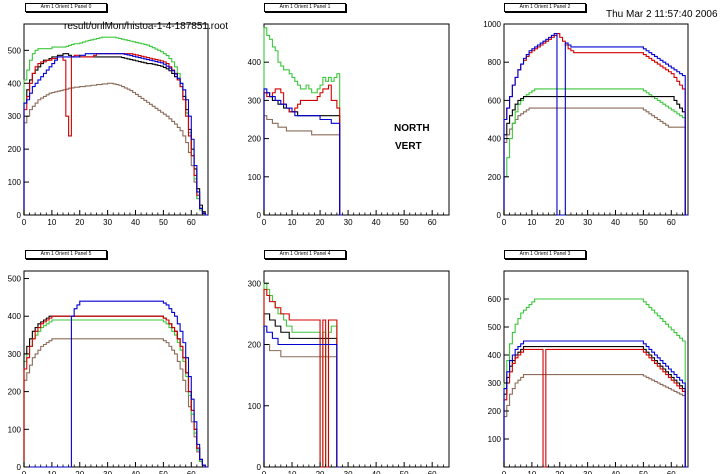  Describe the element at coordinates (545, 7) in the screenshot. I see `pad-title-2: Arm 1 Orient 1 Panel 2` at that location.